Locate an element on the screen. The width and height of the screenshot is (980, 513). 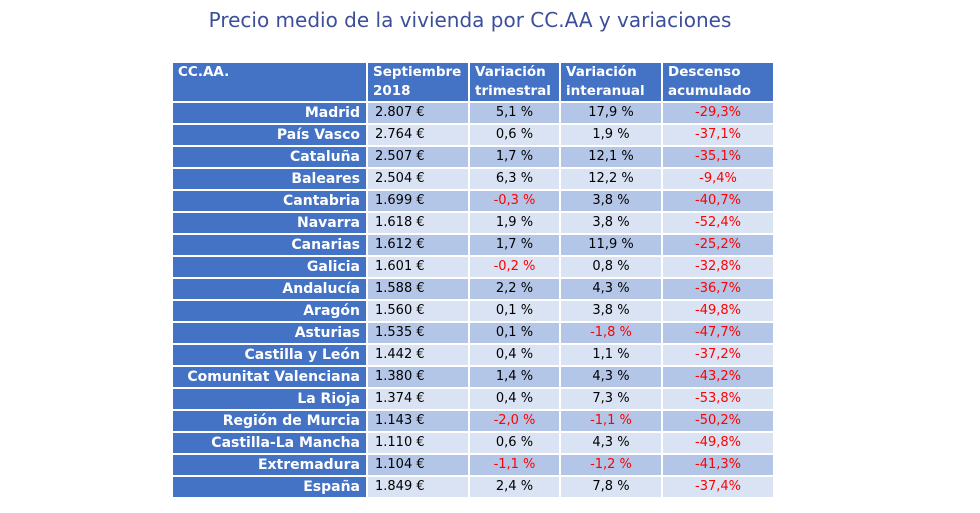
region-cell: Baleares is located at coordinates (269, 179).